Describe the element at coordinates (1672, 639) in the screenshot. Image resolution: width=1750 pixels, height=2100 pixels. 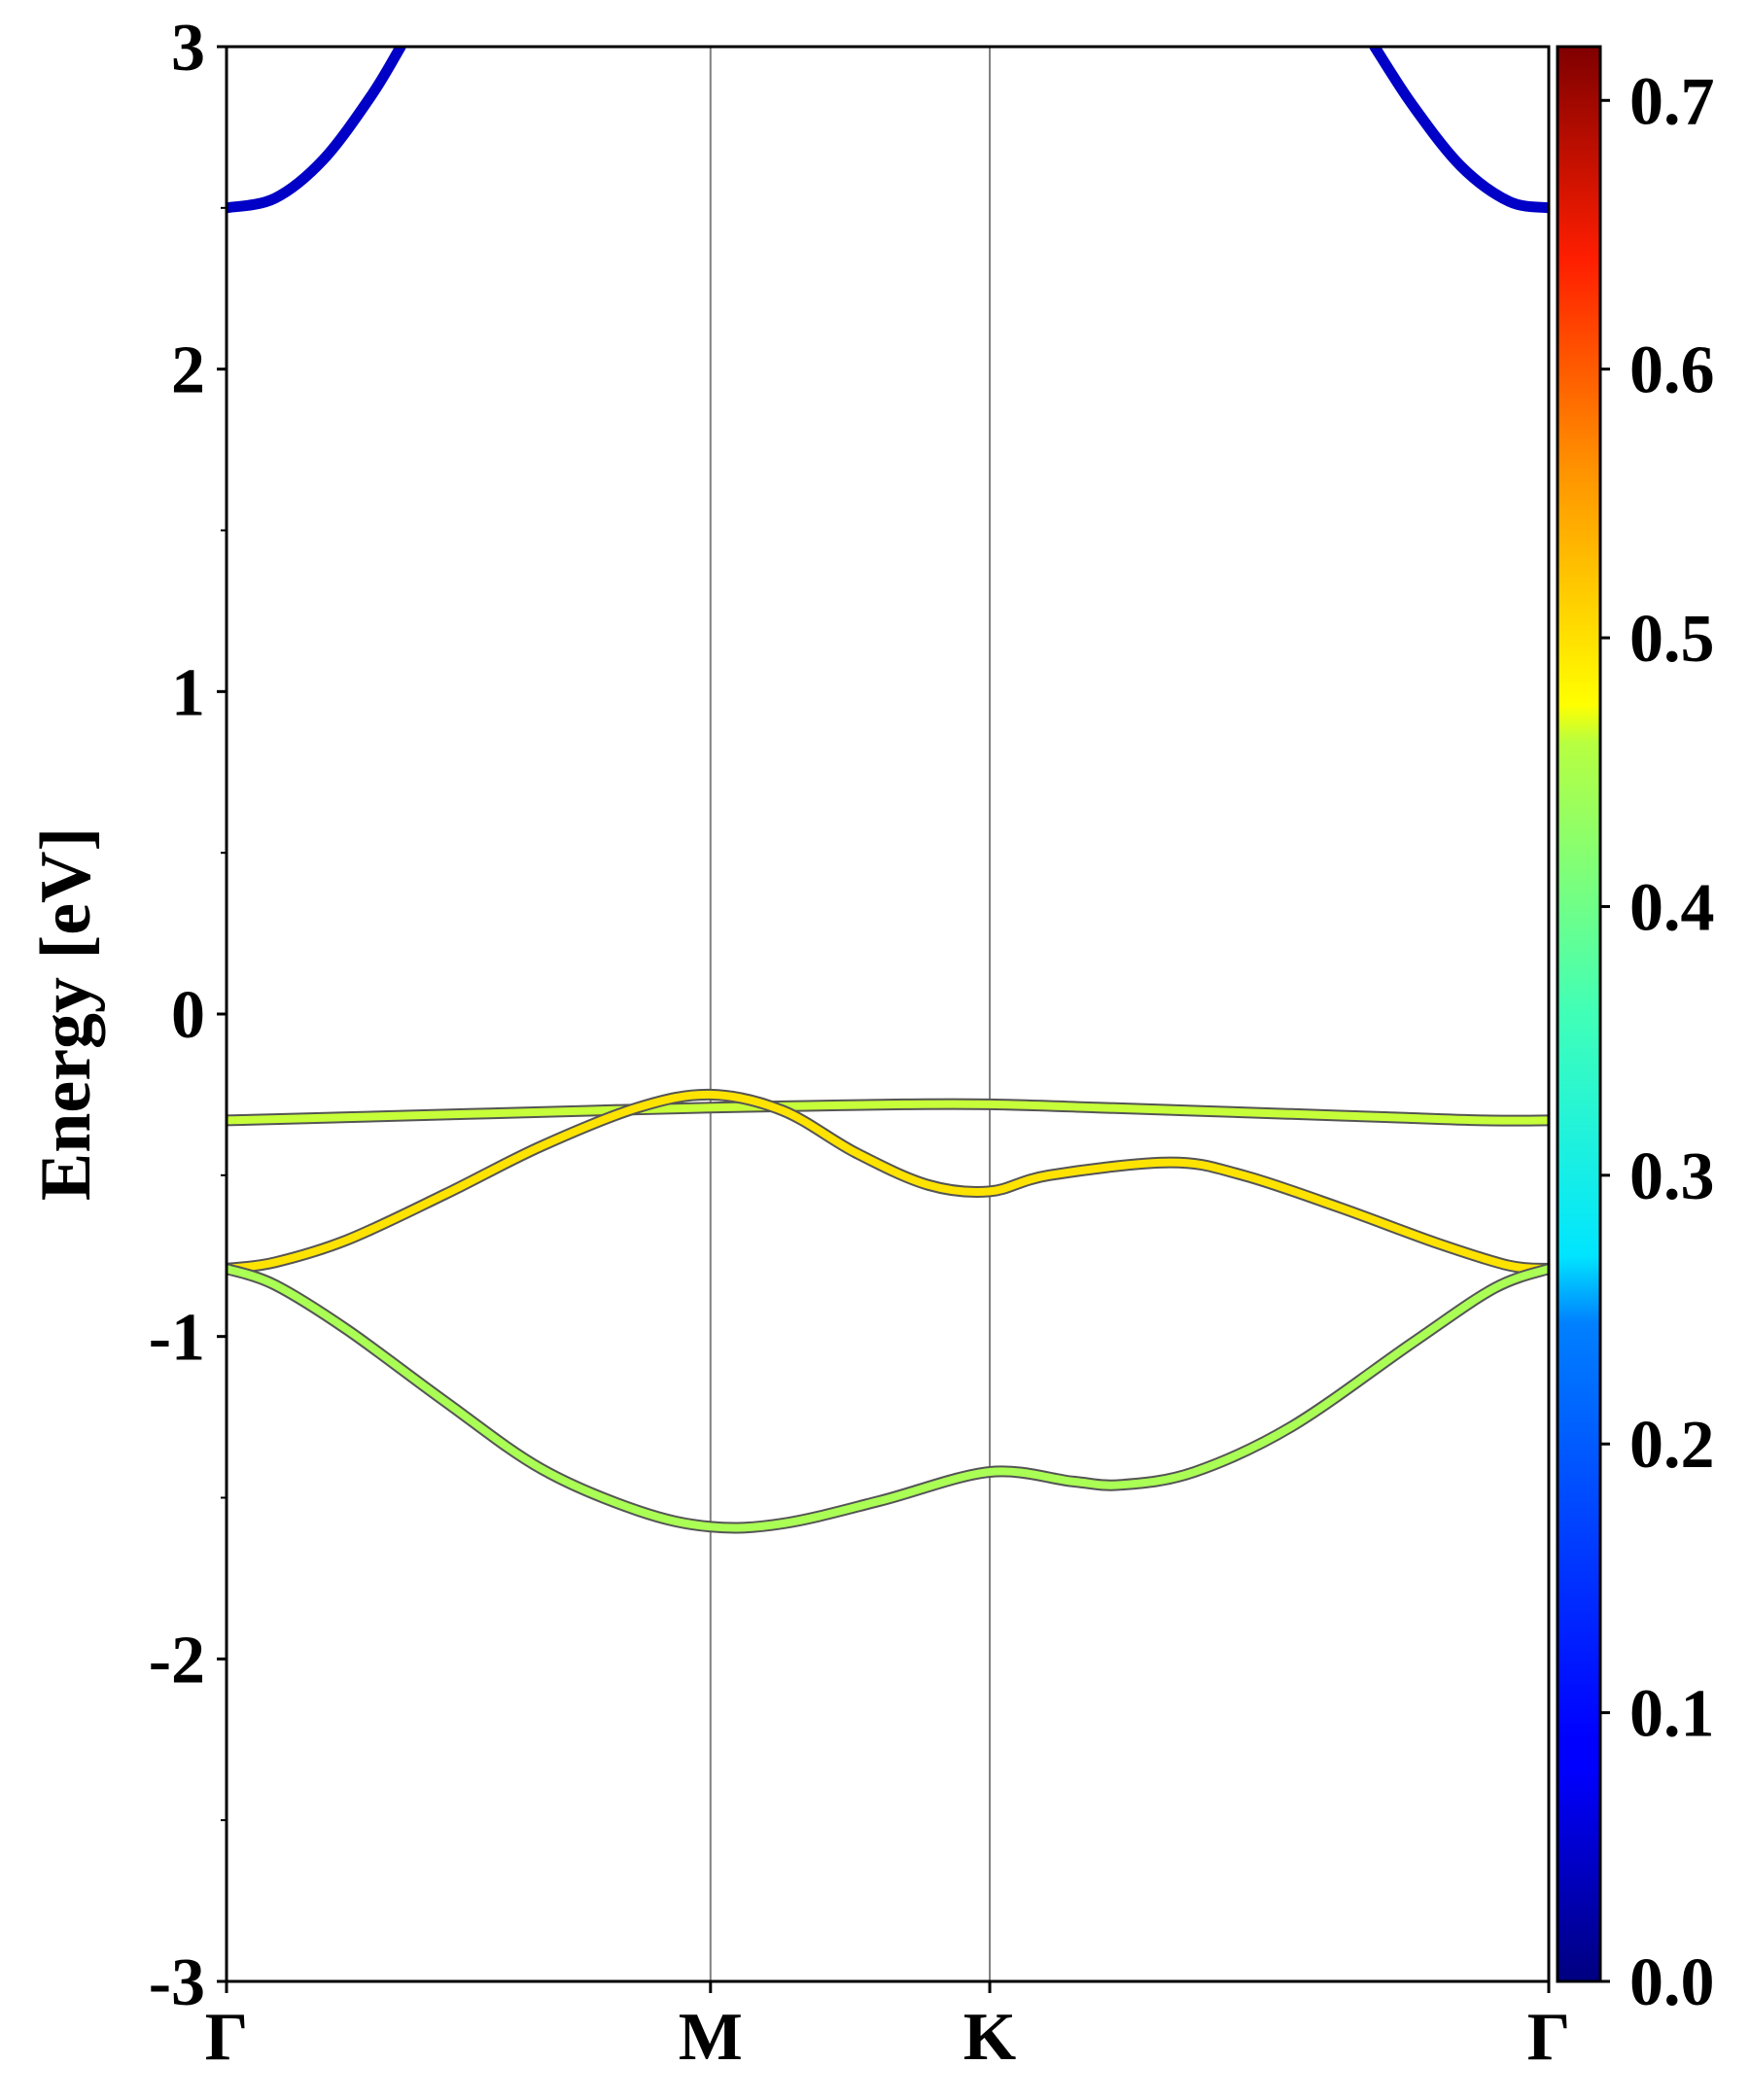
I see `colorbar-tick-label: 0.5` at that location.